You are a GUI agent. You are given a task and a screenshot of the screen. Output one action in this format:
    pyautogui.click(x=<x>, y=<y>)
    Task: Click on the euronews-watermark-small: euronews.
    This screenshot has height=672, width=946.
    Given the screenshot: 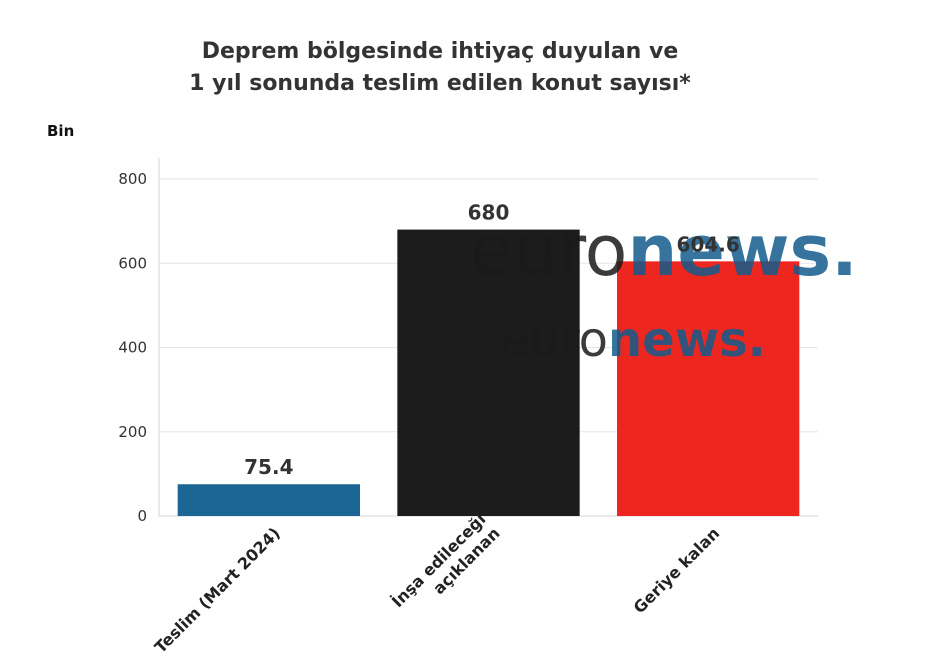 What is the action you would take?
    pyautogui.click(x=633, y=340)
    